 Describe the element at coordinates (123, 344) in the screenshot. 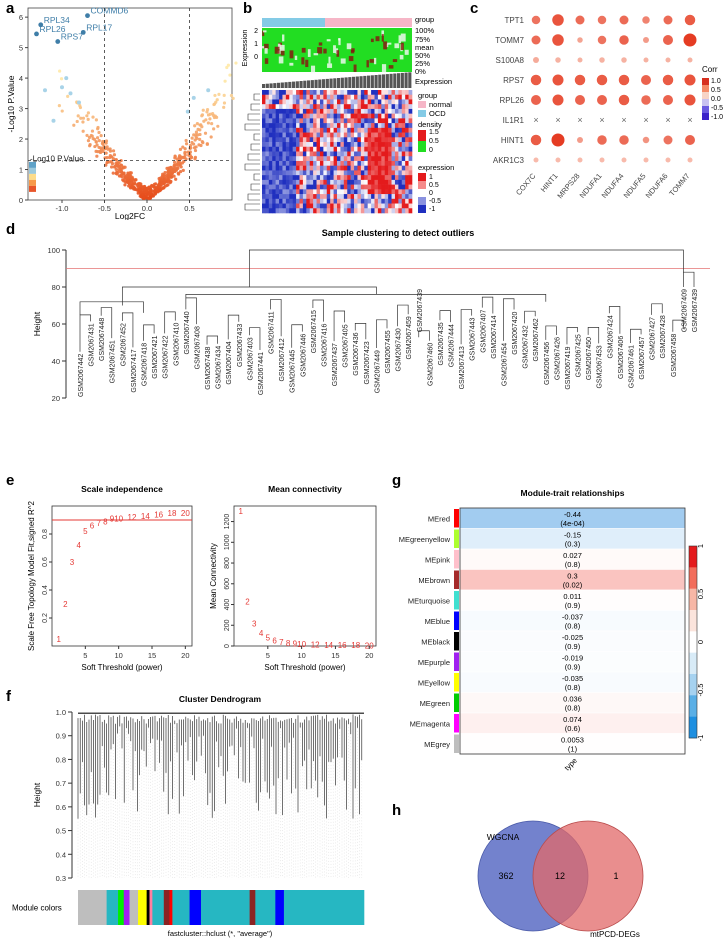

I see `sample-leaf-label: GSM2067452` at that location.